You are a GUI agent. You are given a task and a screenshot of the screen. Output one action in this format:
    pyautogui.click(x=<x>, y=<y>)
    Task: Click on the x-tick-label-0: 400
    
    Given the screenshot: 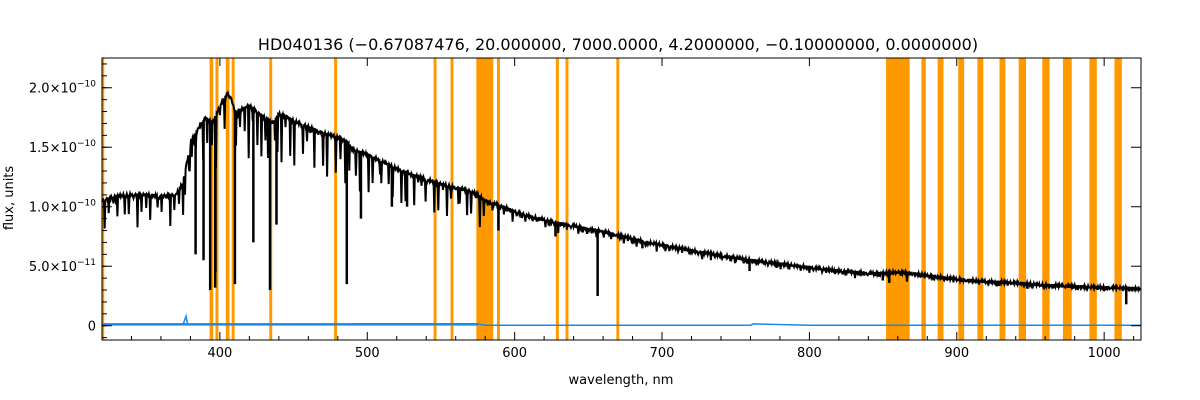 What is the action you would take?
    pyautogui.click(x=219, y=353)
    